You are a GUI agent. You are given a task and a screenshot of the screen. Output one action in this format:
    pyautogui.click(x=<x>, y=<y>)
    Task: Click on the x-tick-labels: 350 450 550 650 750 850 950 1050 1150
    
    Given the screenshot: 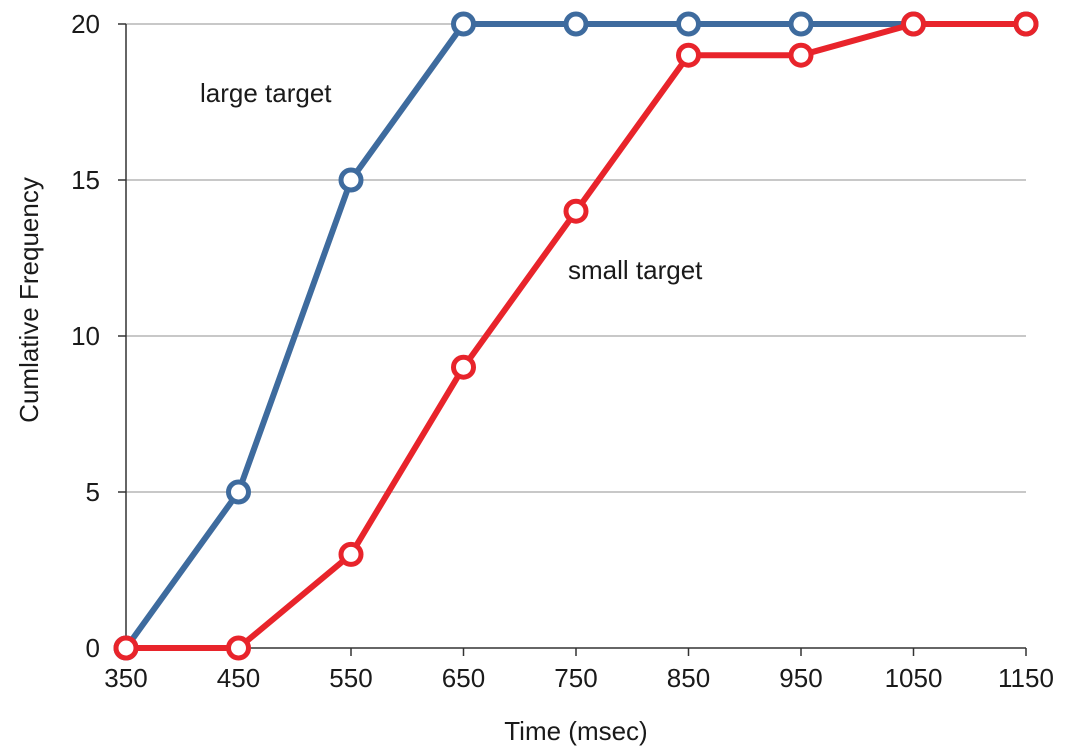 What is the action you would take?
    pyautogui.click(x=579, y=670)
    